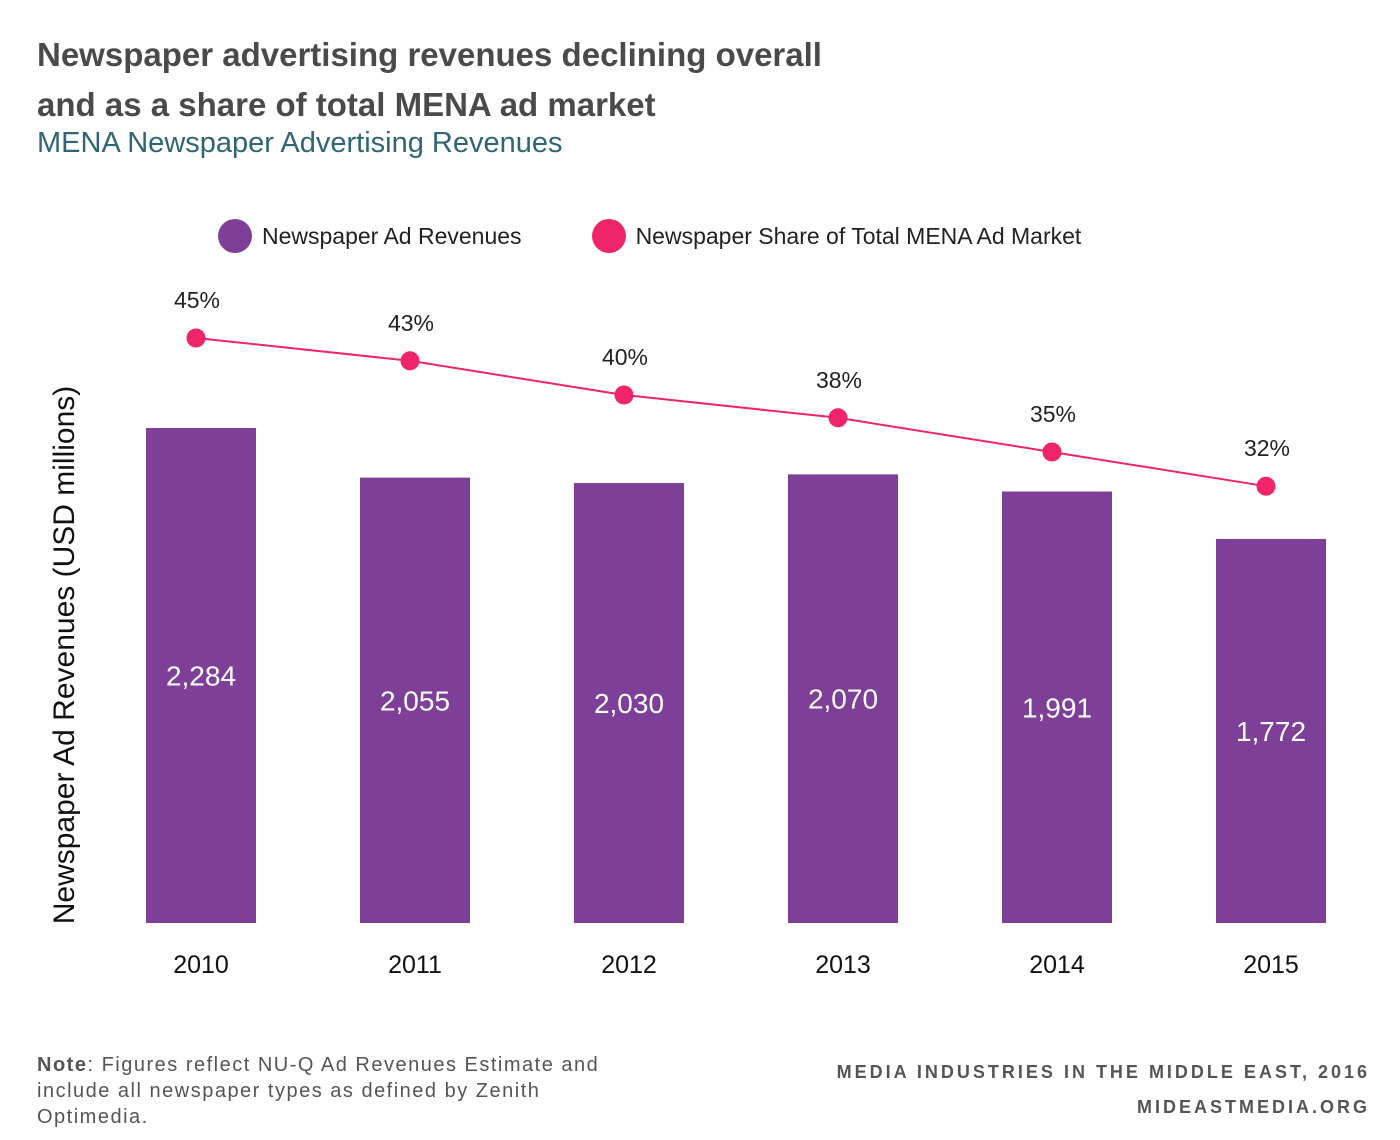 The height and width of the screenshot is (1140, 1400). Describe the element at coordinates (1271, 965) in the screenshot. I see `x-tick-label-2015: 2015` at that location.